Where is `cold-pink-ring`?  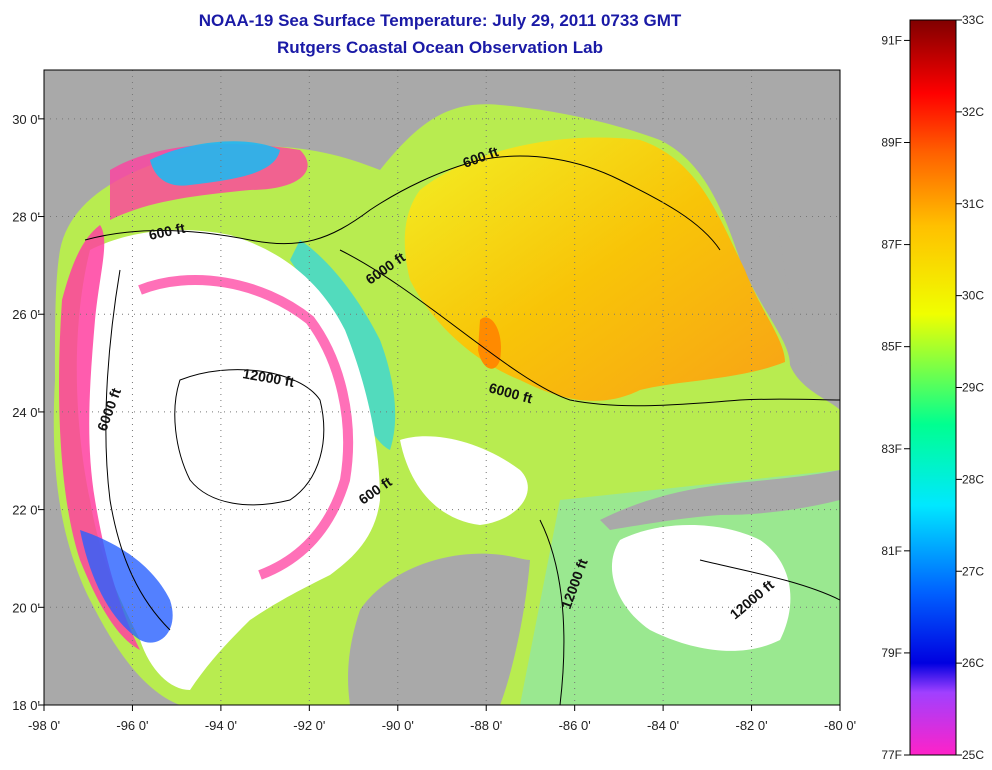
cold-pink-ring is located at coordinates (246, 427).